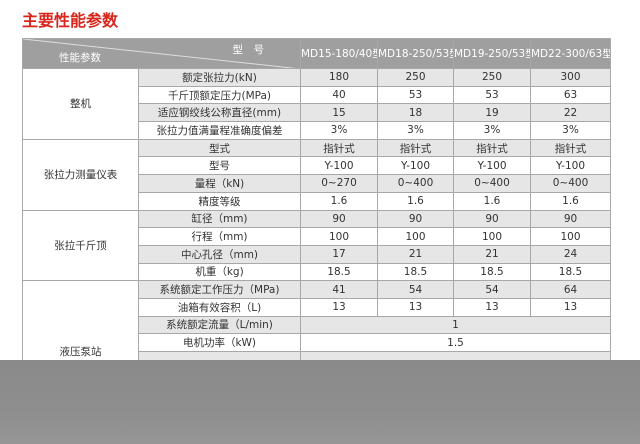  What do you see at coordinates (219, 325) in the screenshot?
I see `param-cell: 系统额定流量（L/min)` at bounding box center [219, 325].